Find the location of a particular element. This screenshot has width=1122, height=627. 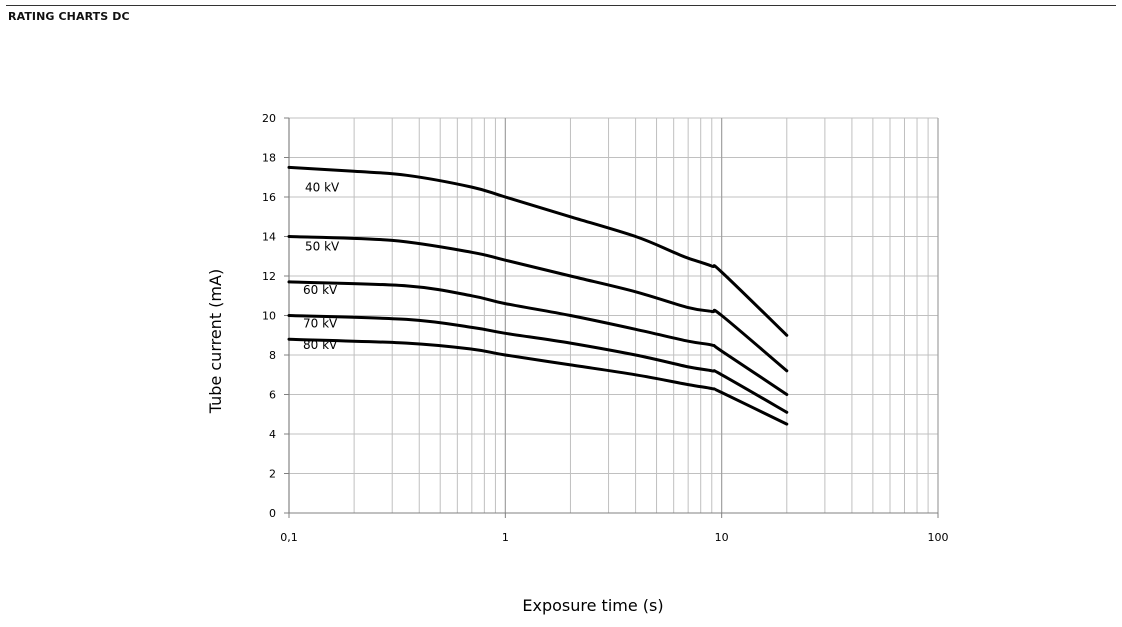

series-label: 50 kV is located at coordinates (322, 247).